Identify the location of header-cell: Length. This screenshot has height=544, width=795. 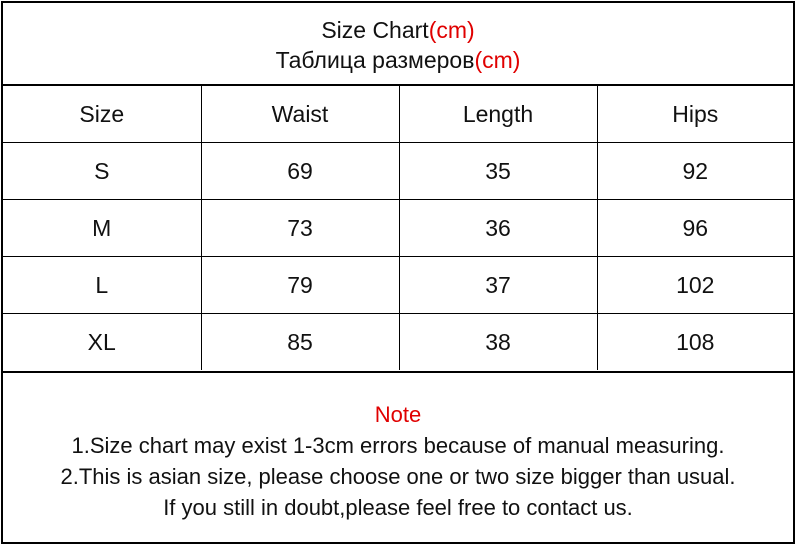
(498, 114).